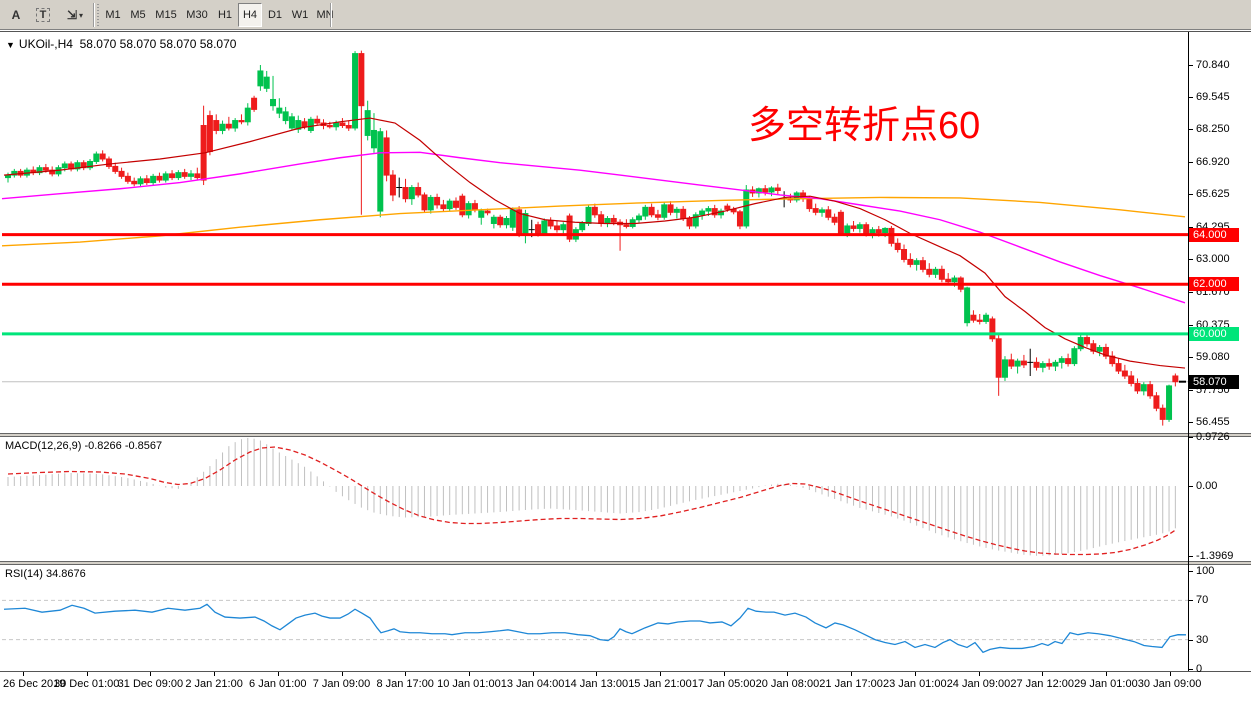 Image resolution: width=1251 pixels, height=701 pixels. What do you see at coordinates (864, 126) in the screenshot?
I see `chart-annotation-text: 多空转折点60` at bounding box center [864, 126].